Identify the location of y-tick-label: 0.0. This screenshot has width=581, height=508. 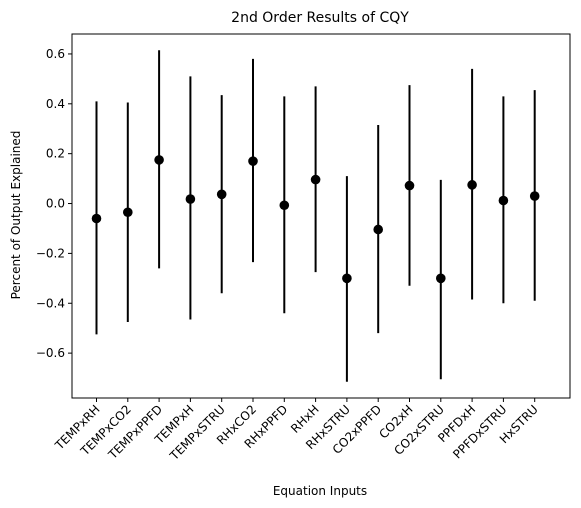
(55, 204).